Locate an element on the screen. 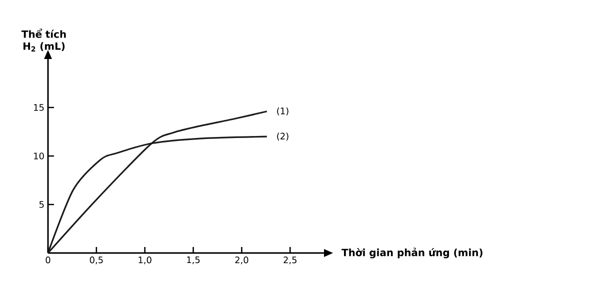  x-tick-label: 0,5 is located at coordinates (96, 260).